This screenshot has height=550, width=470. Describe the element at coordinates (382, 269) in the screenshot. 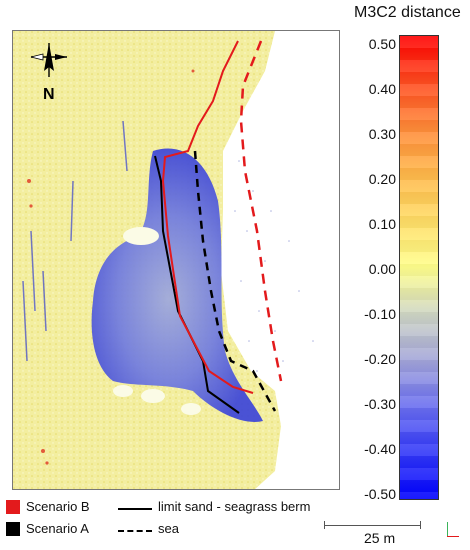

I see `scale-tick: 0.00` at that location.